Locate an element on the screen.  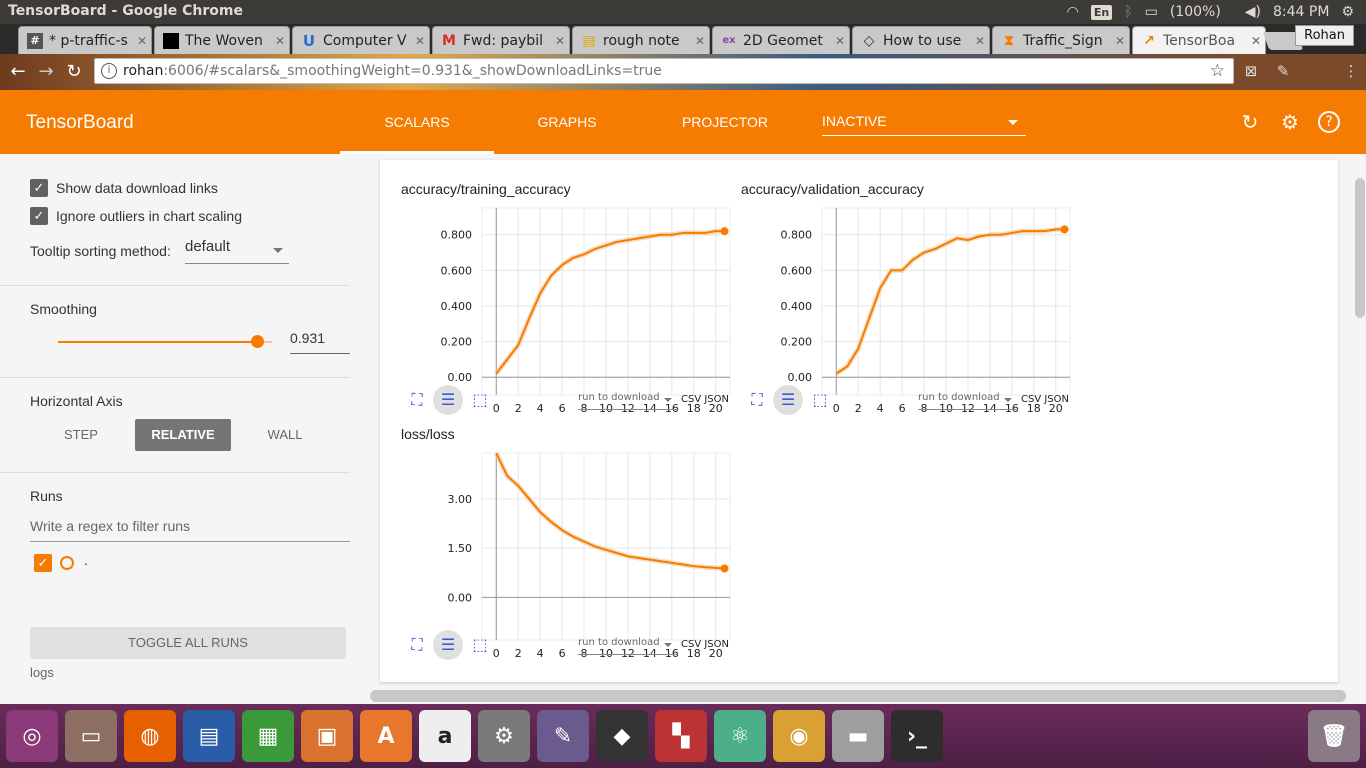
writer-app-icon: ▤ is located at coordinates (209, 736).